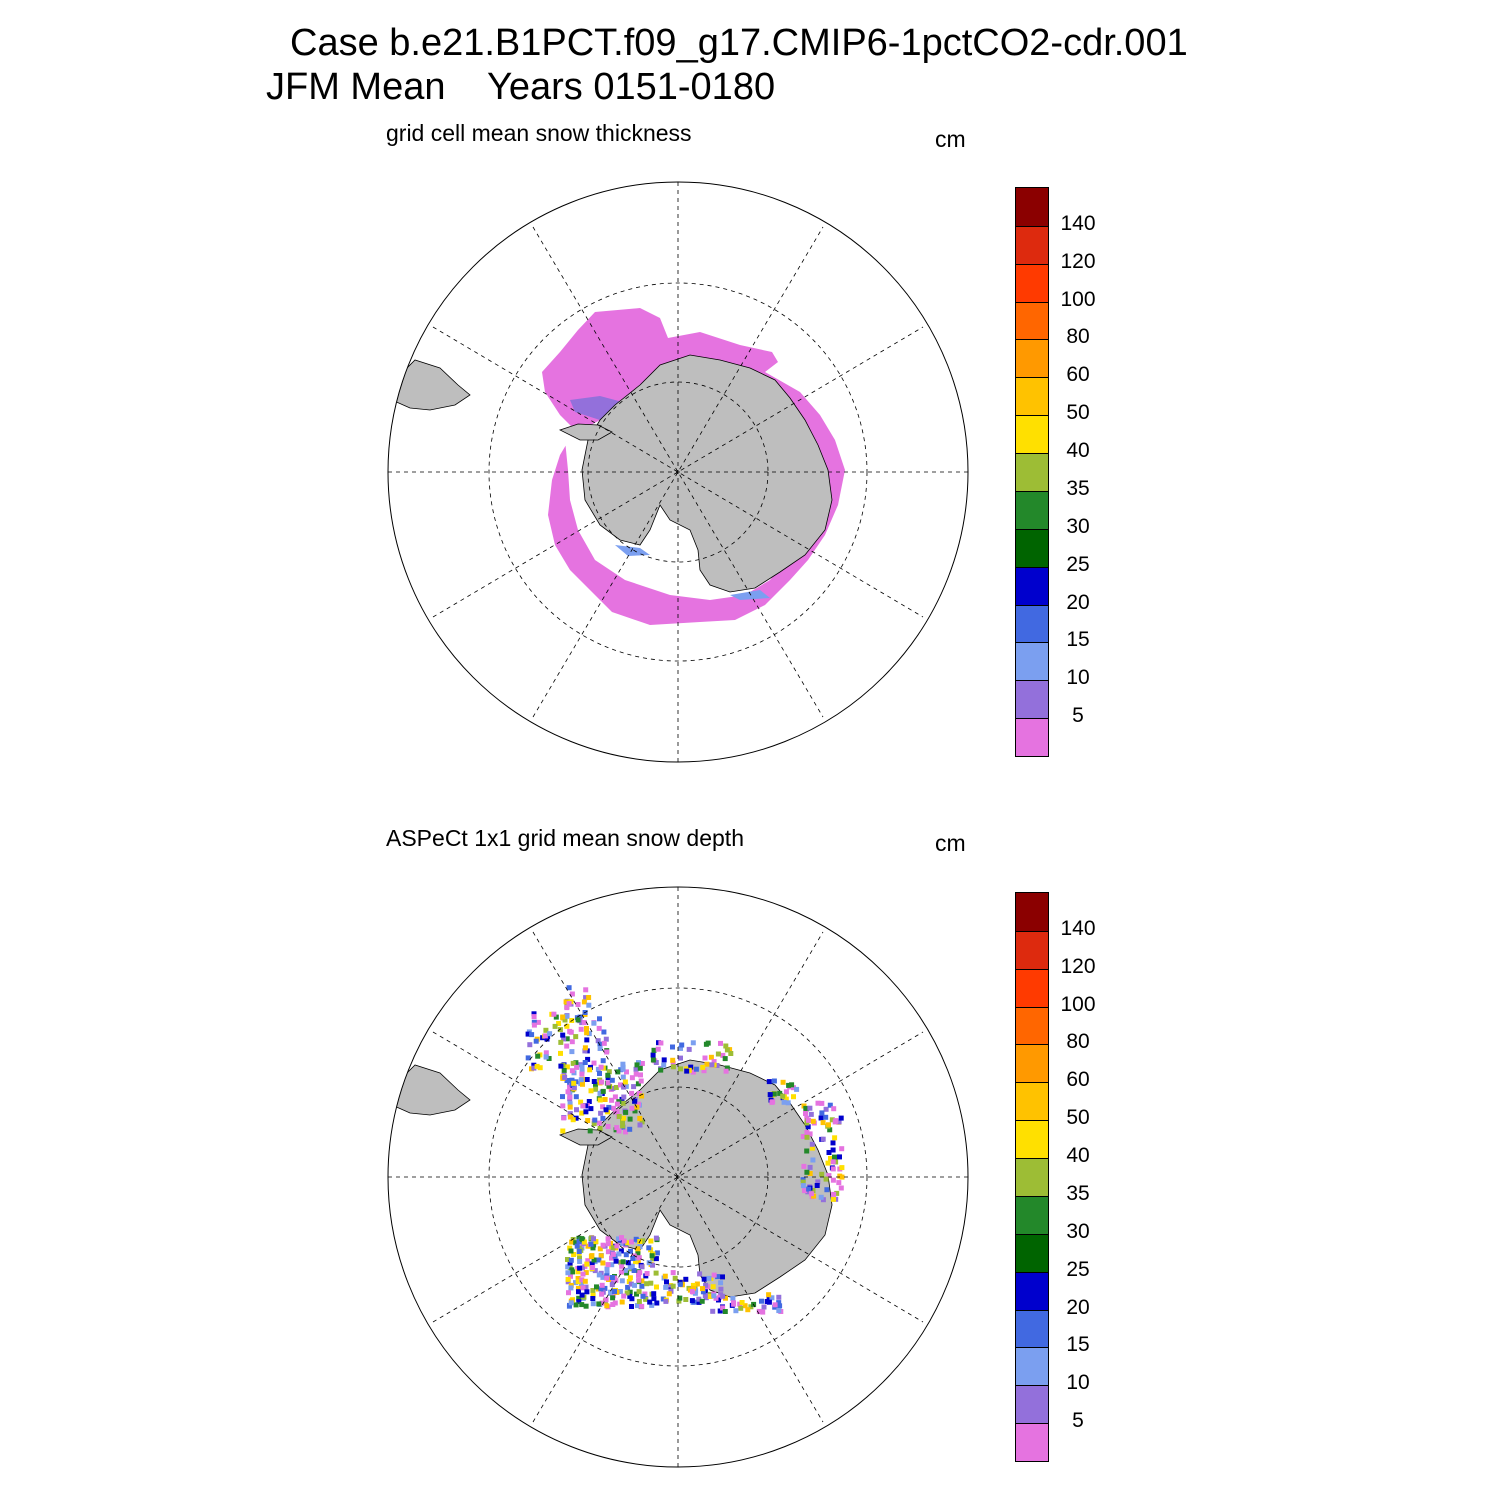 The width and height of the screenshot is (1500, 1500). I want to click on panel1-subtitle: grid cell mean snow thickness, so click(539, 133).